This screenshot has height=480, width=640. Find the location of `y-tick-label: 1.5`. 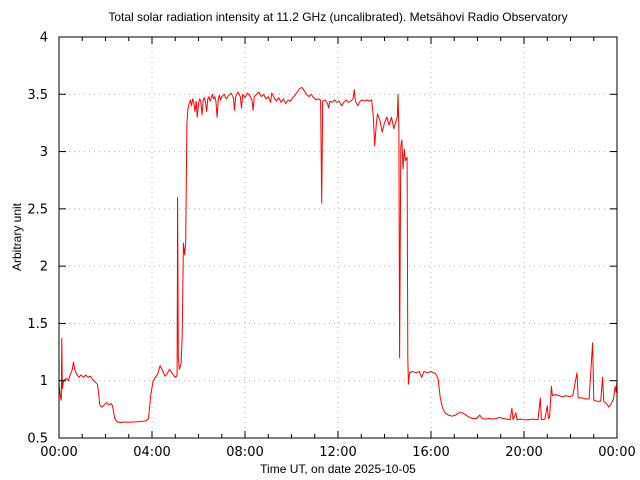

y-tick-label: 1.5 is located at coordinates (37, 324).